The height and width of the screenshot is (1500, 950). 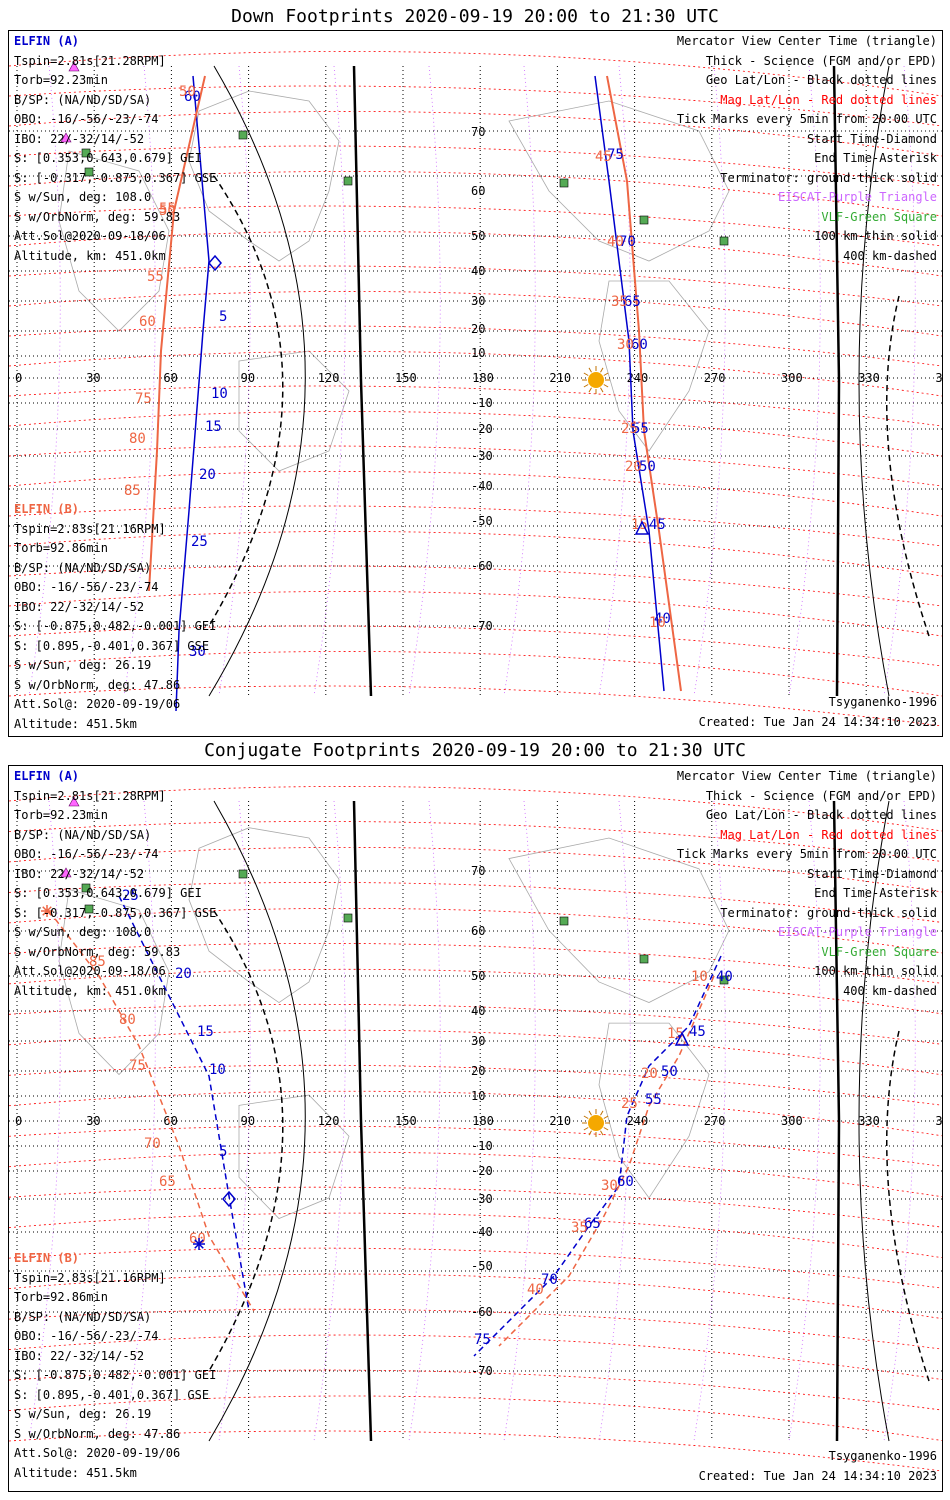 What do you see at coordinates (642, 527) in the screenshot?
I see `center-time-triangle` at bounding box center [642, 527].